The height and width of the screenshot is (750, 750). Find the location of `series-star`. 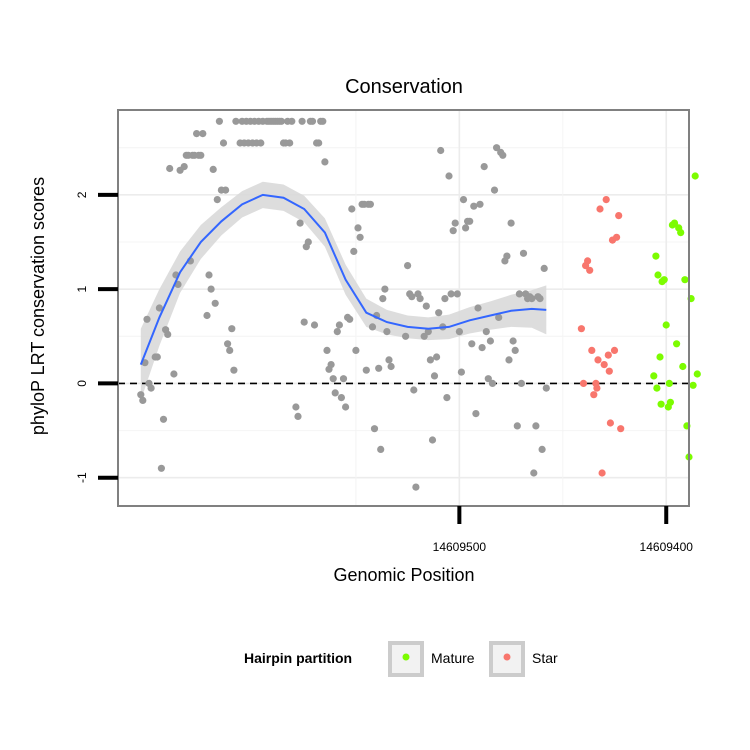

series-star is located at coordinates (601, 336).